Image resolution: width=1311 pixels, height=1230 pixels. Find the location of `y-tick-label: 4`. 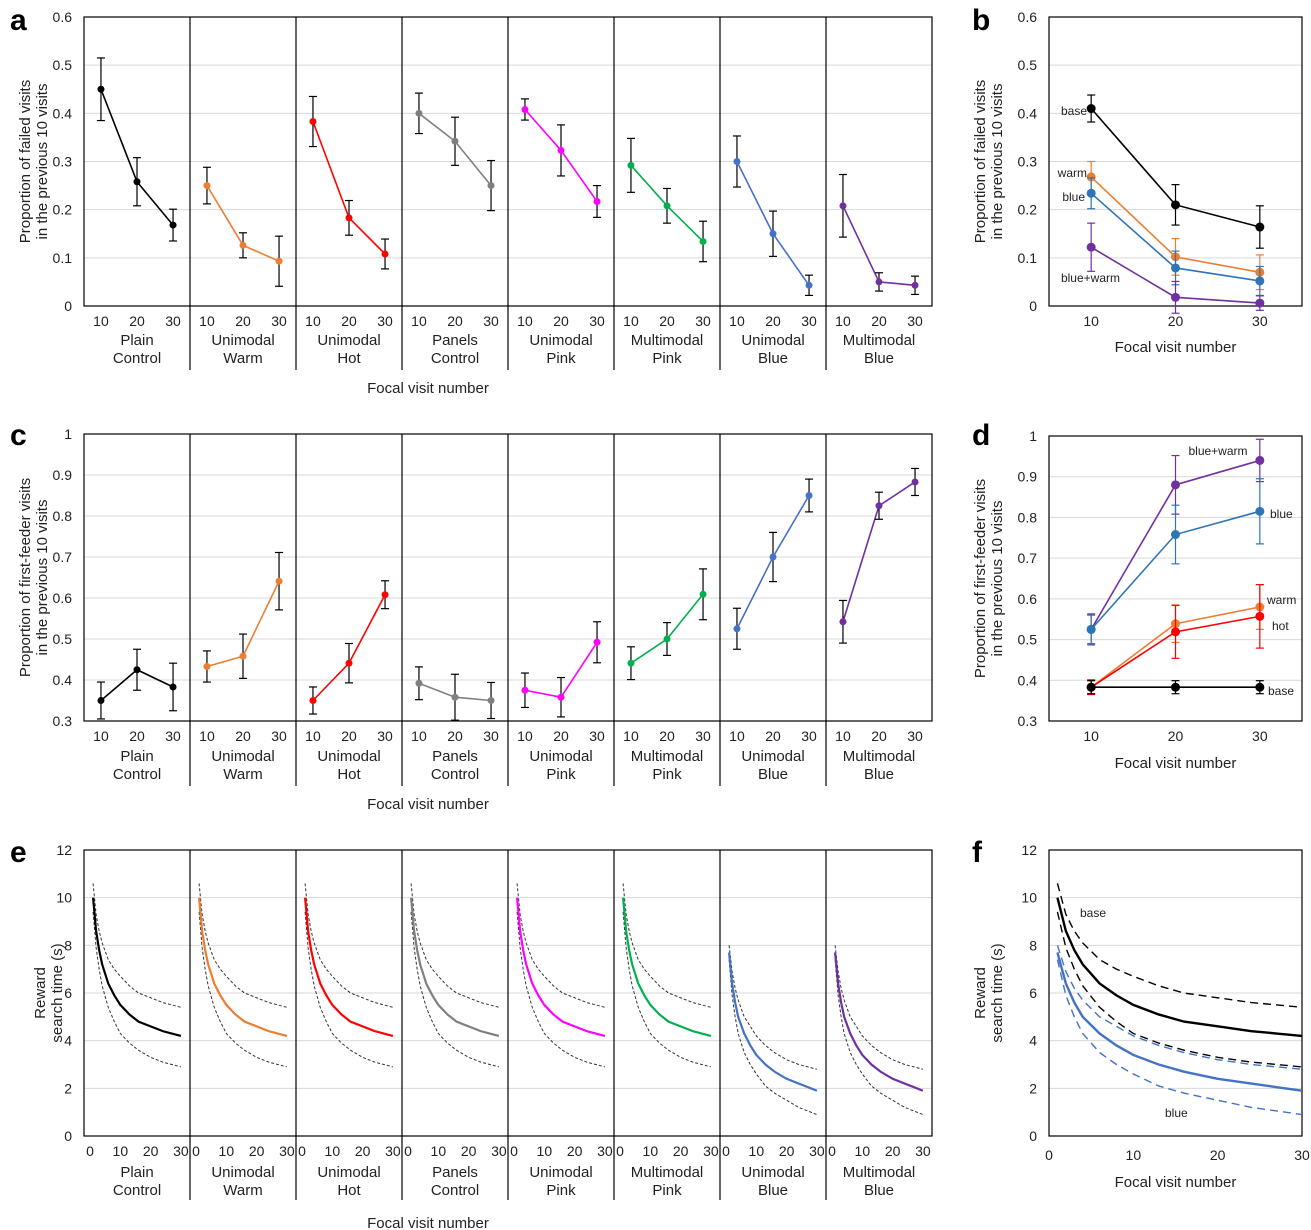

y-tick-label: 4 is located at coordinates (68, 1041).